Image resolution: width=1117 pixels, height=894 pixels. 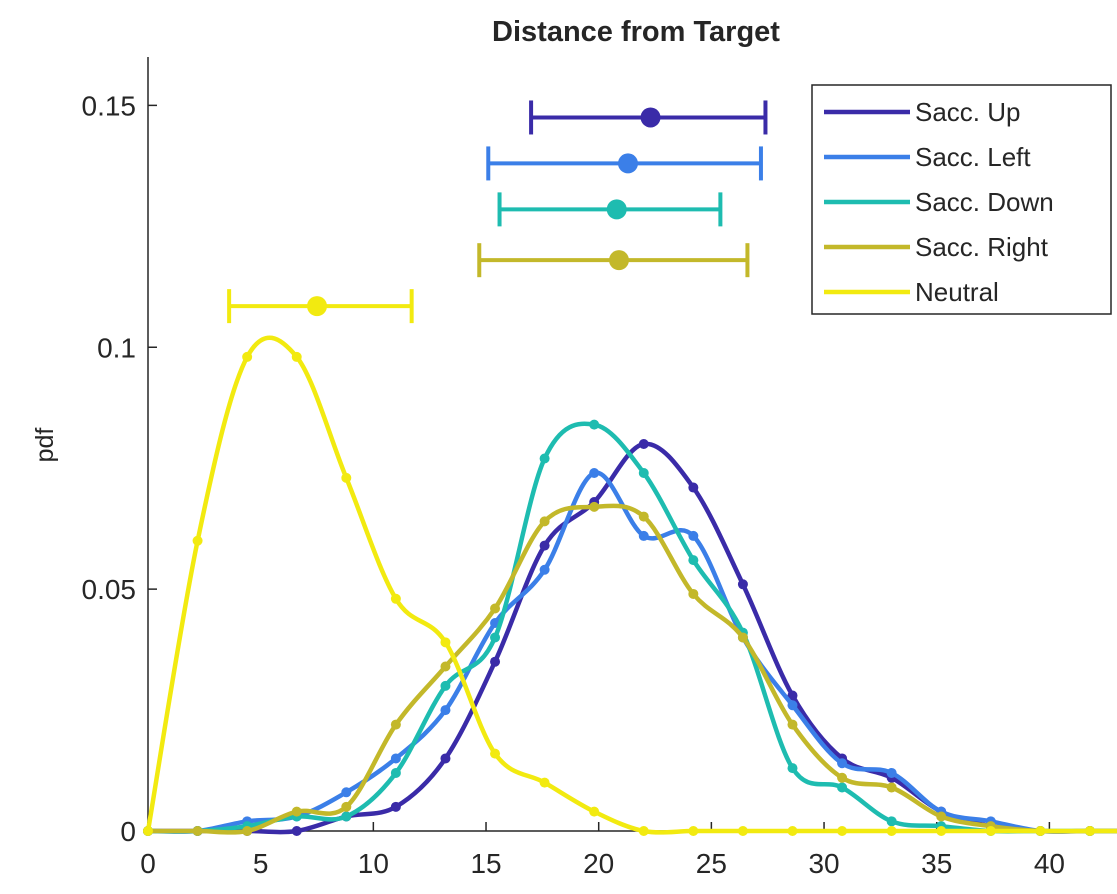 I want to click on y-tick-label: 0.05, so click(x=109, y=589).